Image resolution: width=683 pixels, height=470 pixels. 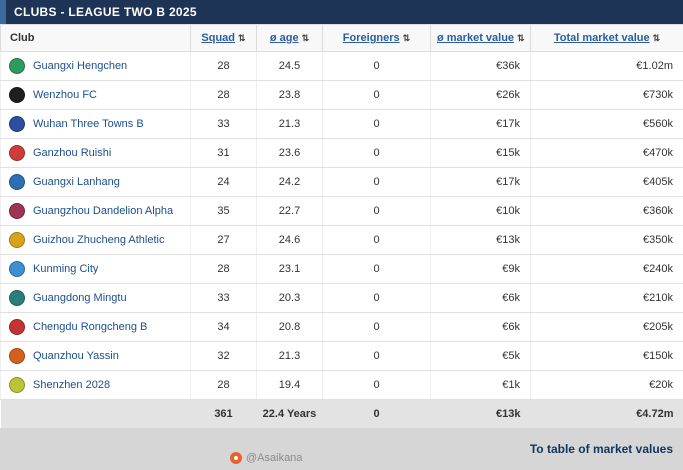 I want to click on club-cell: Guangzhou Dandelion Alpha, so click(x=95, y=211).